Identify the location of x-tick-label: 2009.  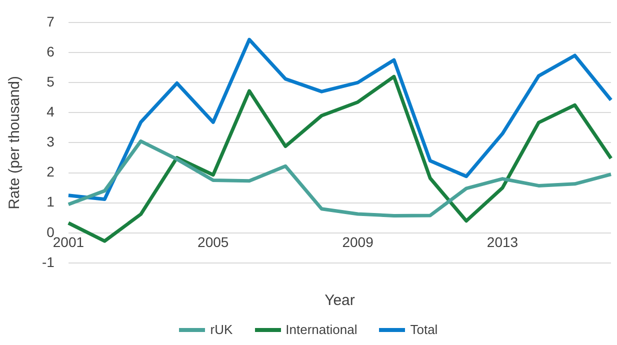
(358, 242).